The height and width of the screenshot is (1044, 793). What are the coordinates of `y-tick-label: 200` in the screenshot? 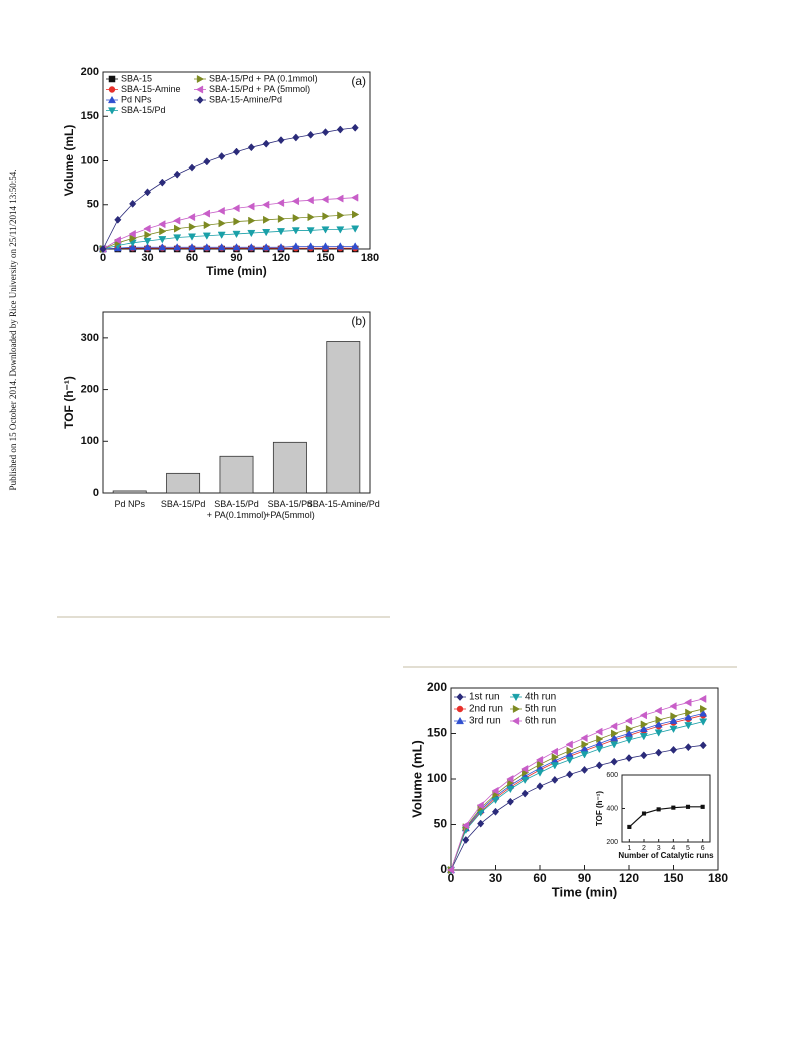 It's located at (612, 842).